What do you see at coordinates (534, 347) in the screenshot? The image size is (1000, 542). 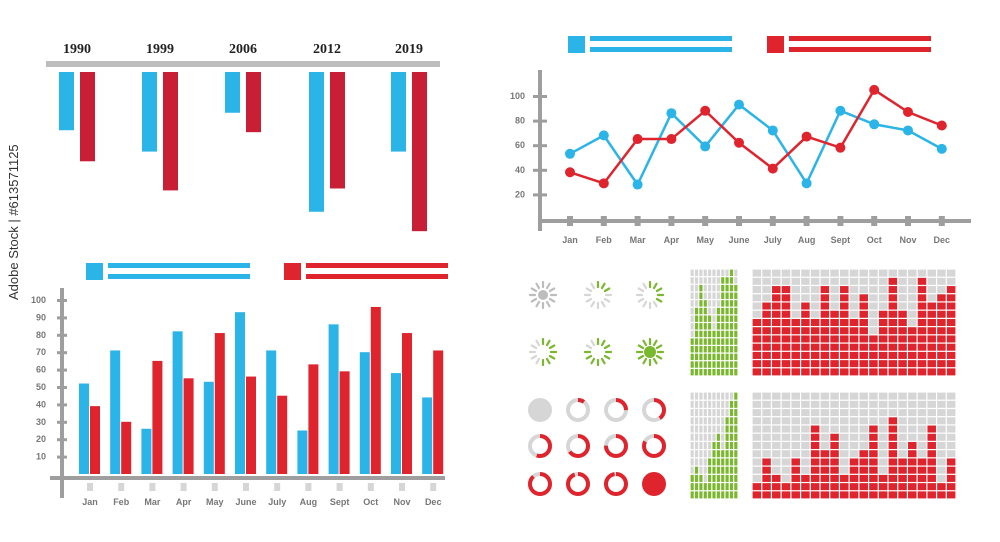 I see `spinner4-segment` at bounding box center [534, 347].